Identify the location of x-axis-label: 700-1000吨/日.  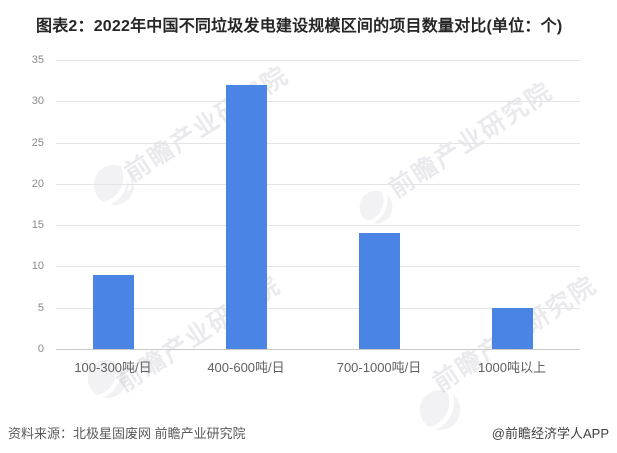
(379, 367).